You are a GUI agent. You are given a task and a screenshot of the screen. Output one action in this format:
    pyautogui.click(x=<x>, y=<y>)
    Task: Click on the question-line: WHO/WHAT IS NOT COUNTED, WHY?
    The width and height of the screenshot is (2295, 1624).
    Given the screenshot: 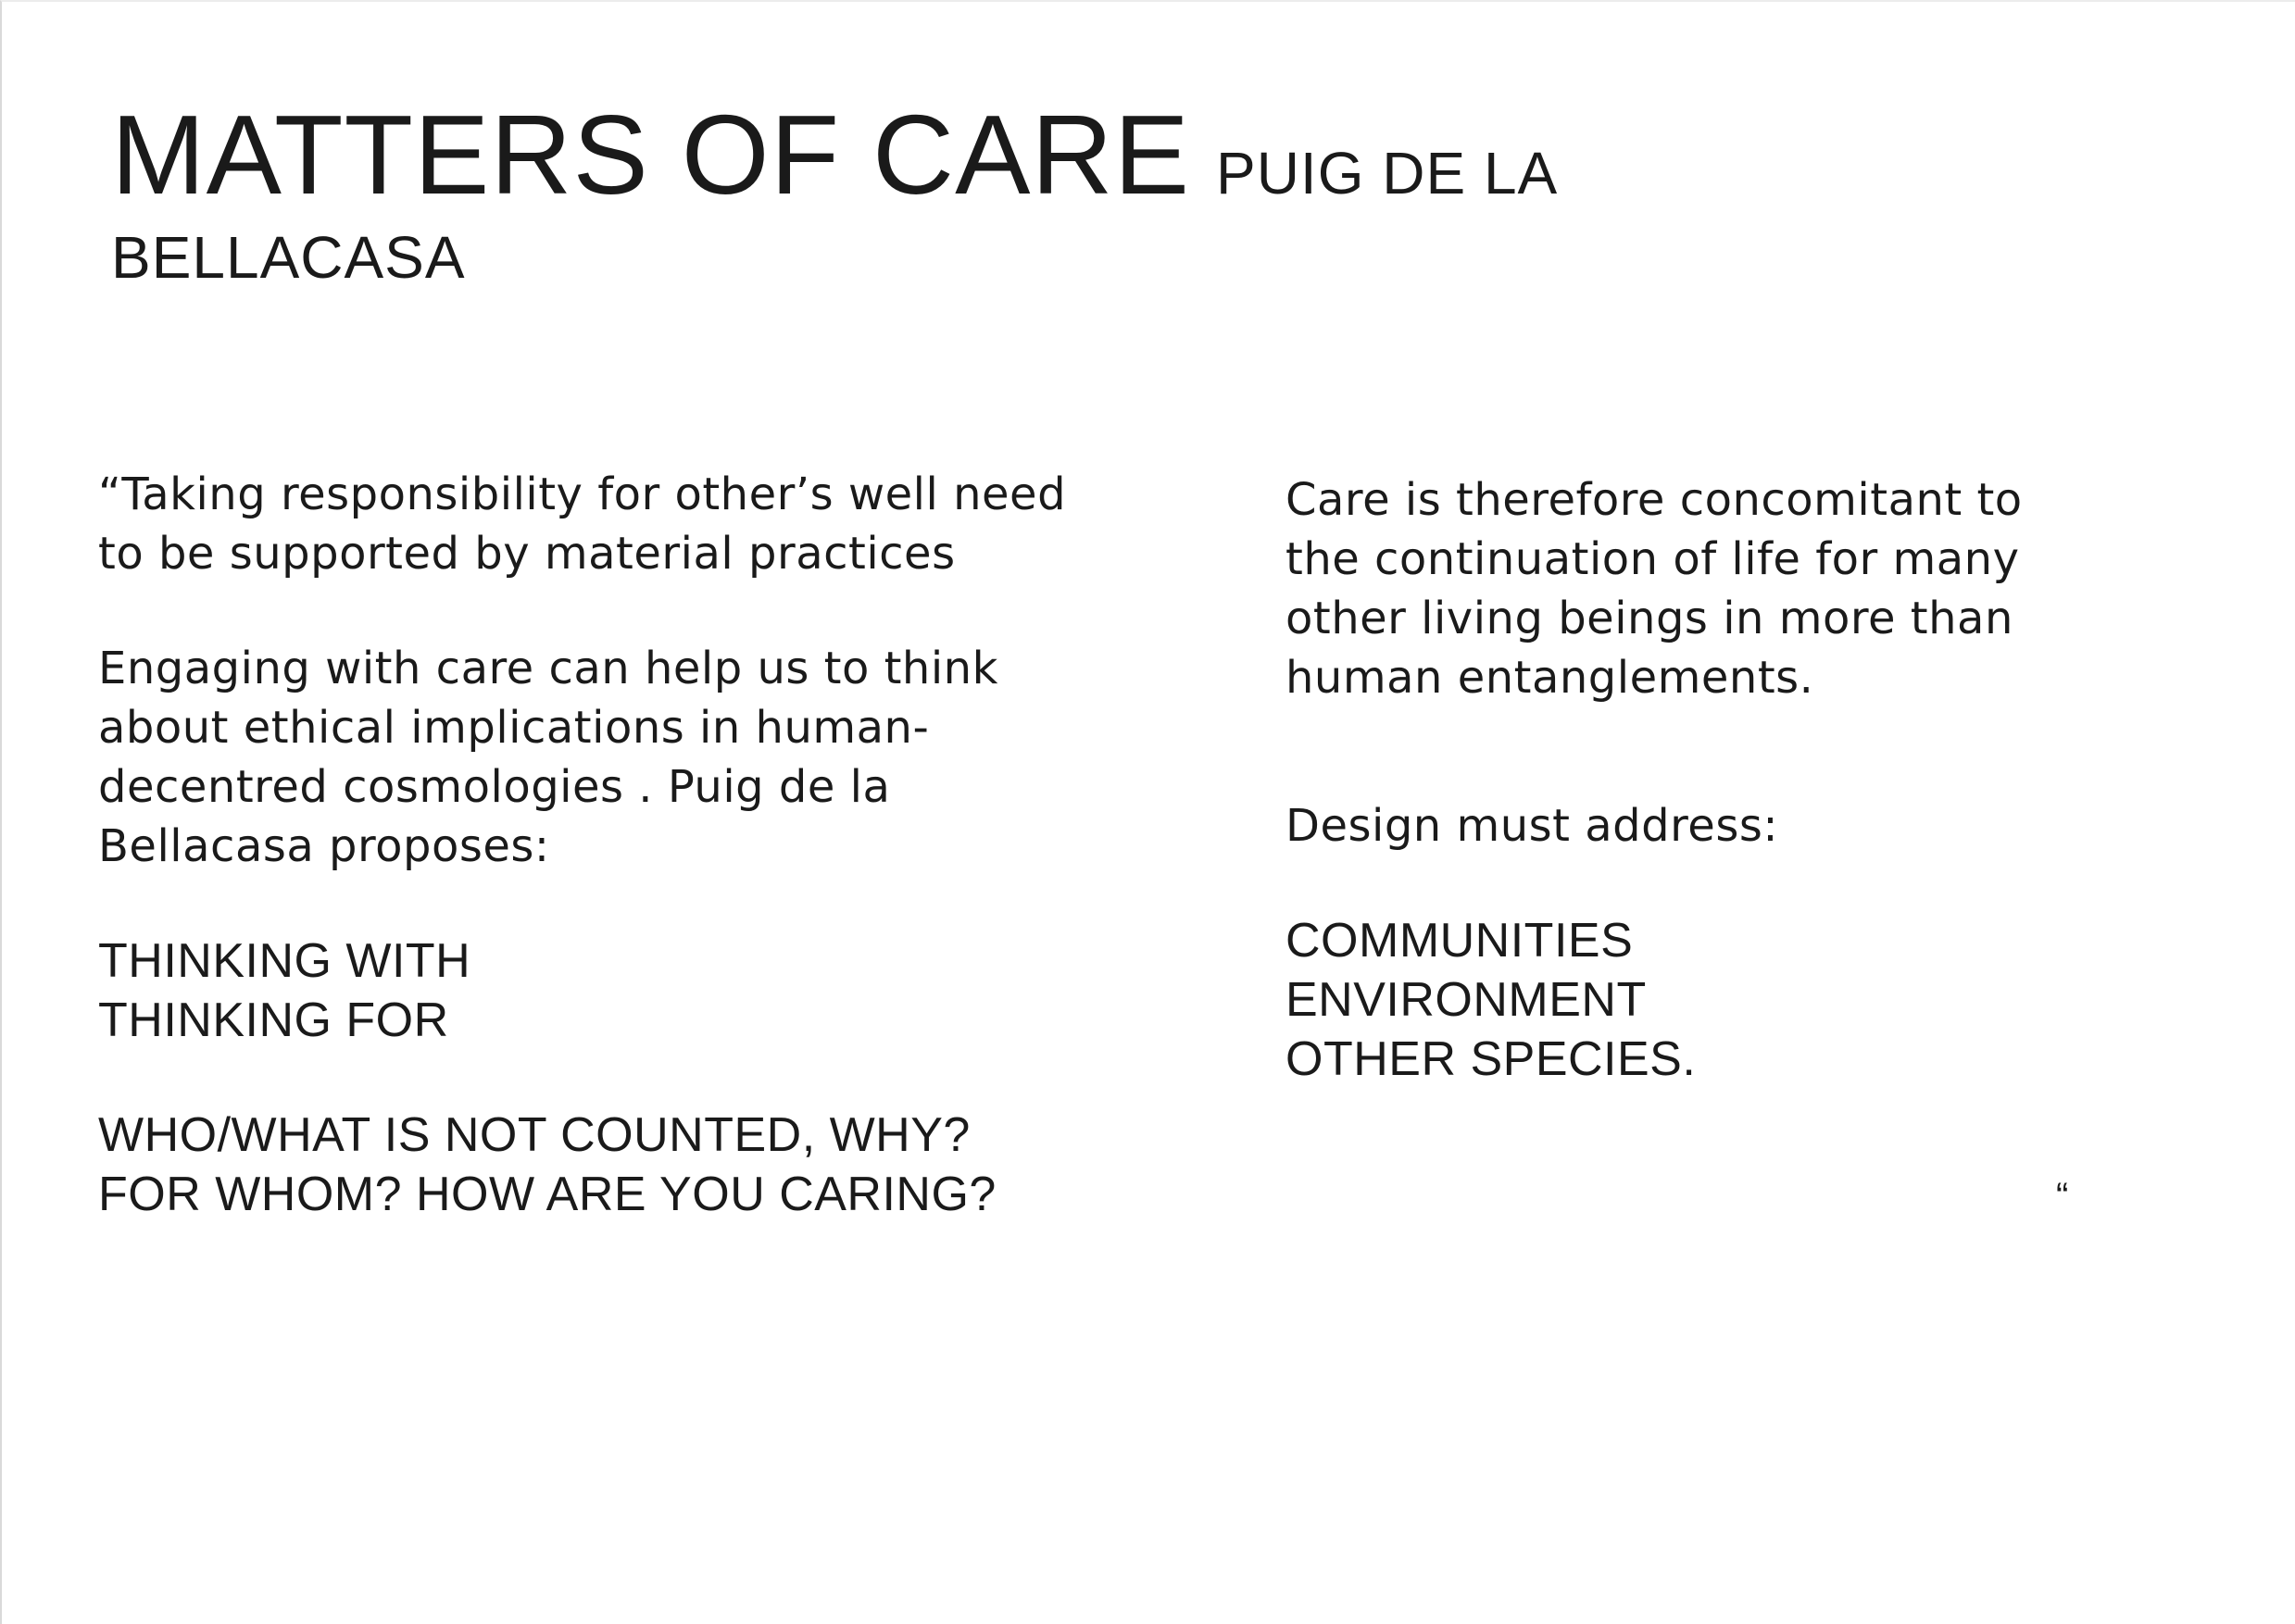 What is the action you would take?
    pyautogui.click(x=534, y=1135)
    